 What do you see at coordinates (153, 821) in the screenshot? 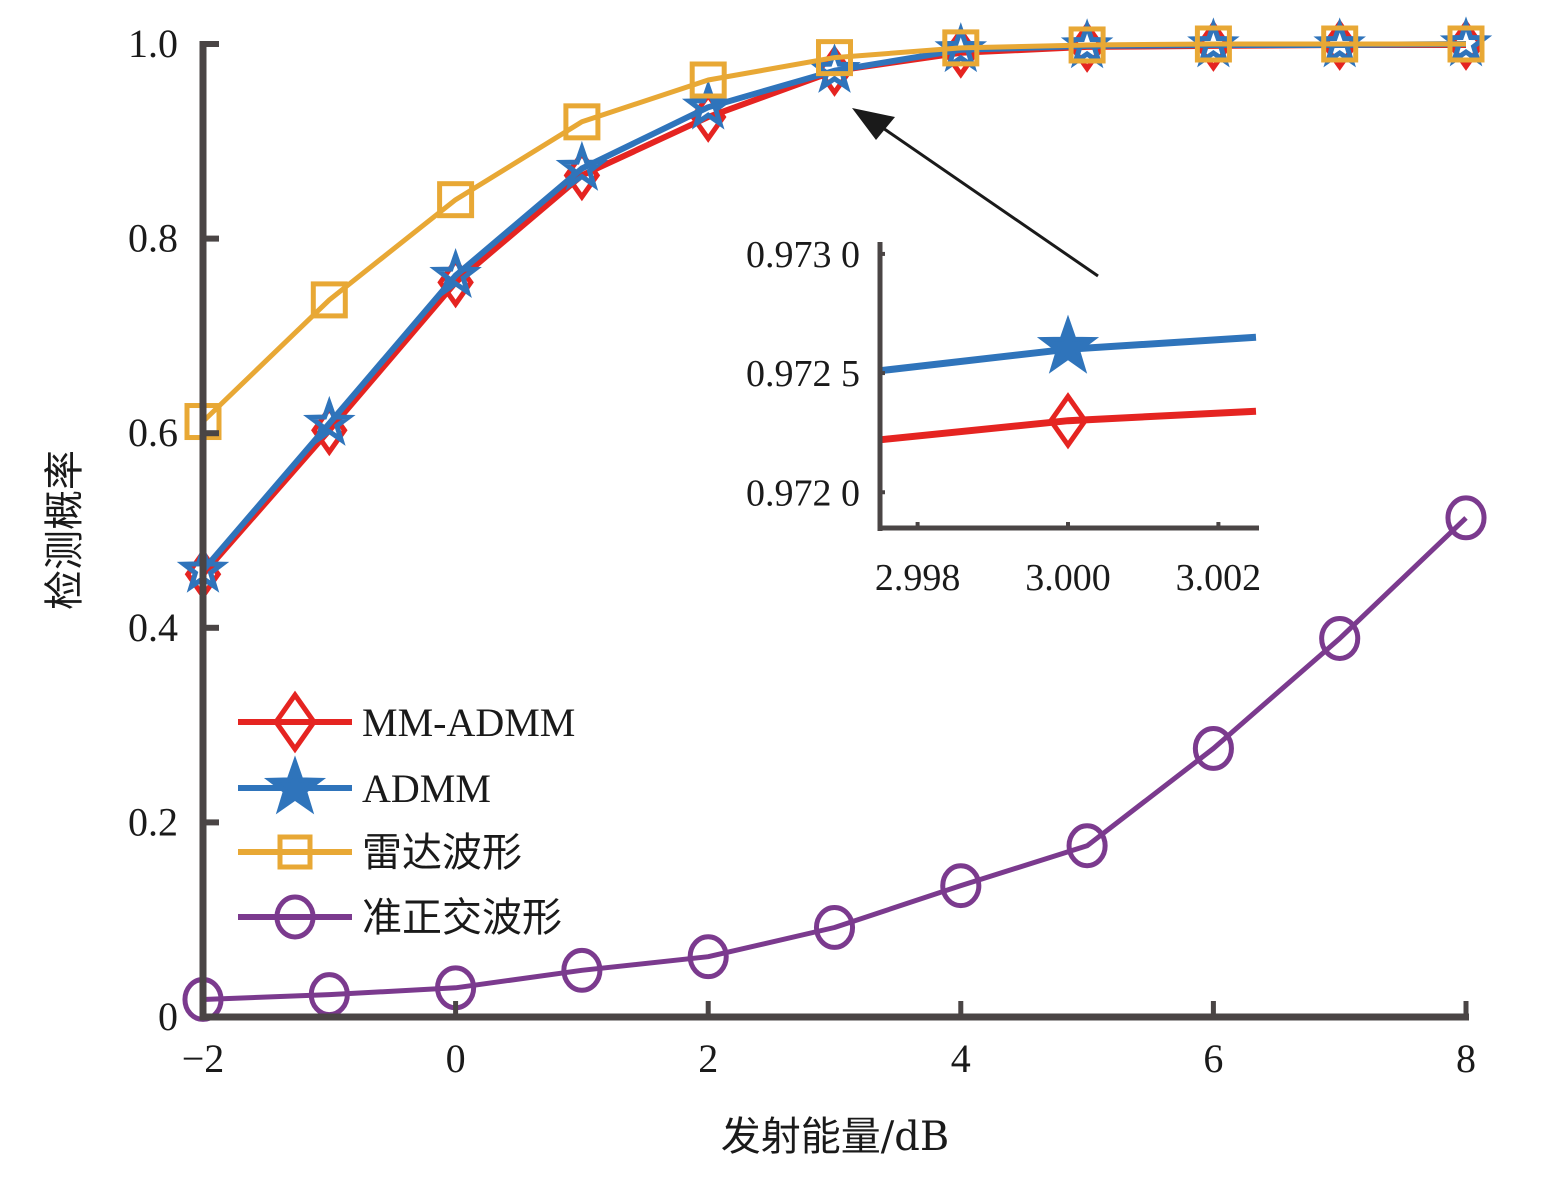
I see `y-tick-label: 0.2` at bounding box center [153, 821].